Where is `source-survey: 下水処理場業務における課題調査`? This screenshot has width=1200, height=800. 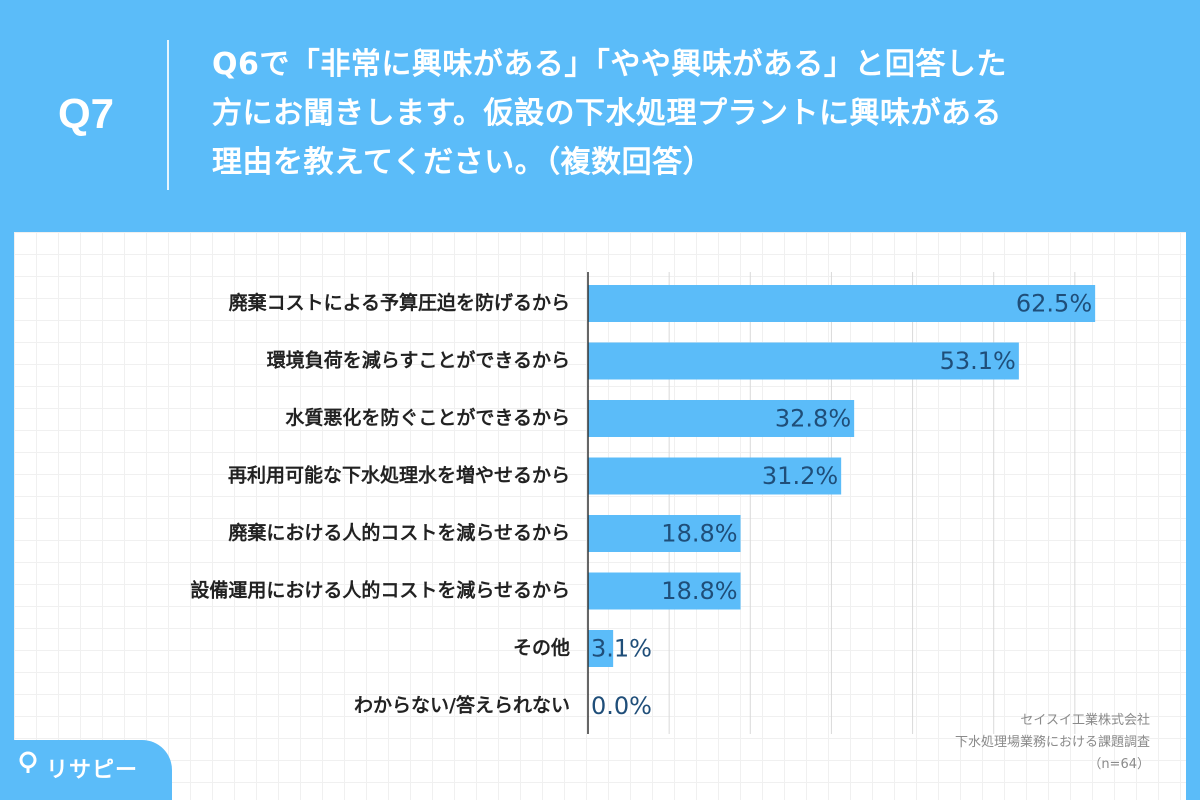
source-survey: 下水処理場業務における課題調査 is located at coordinates (1052, 742).